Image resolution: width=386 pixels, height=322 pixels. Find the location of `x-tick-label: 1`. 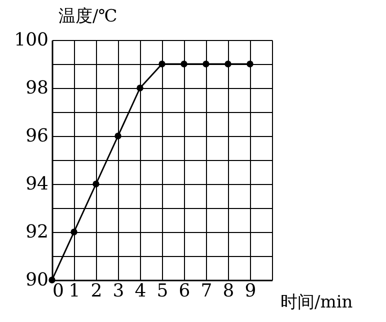

x-tick-label: 1 is located at coordinates (74, 291).